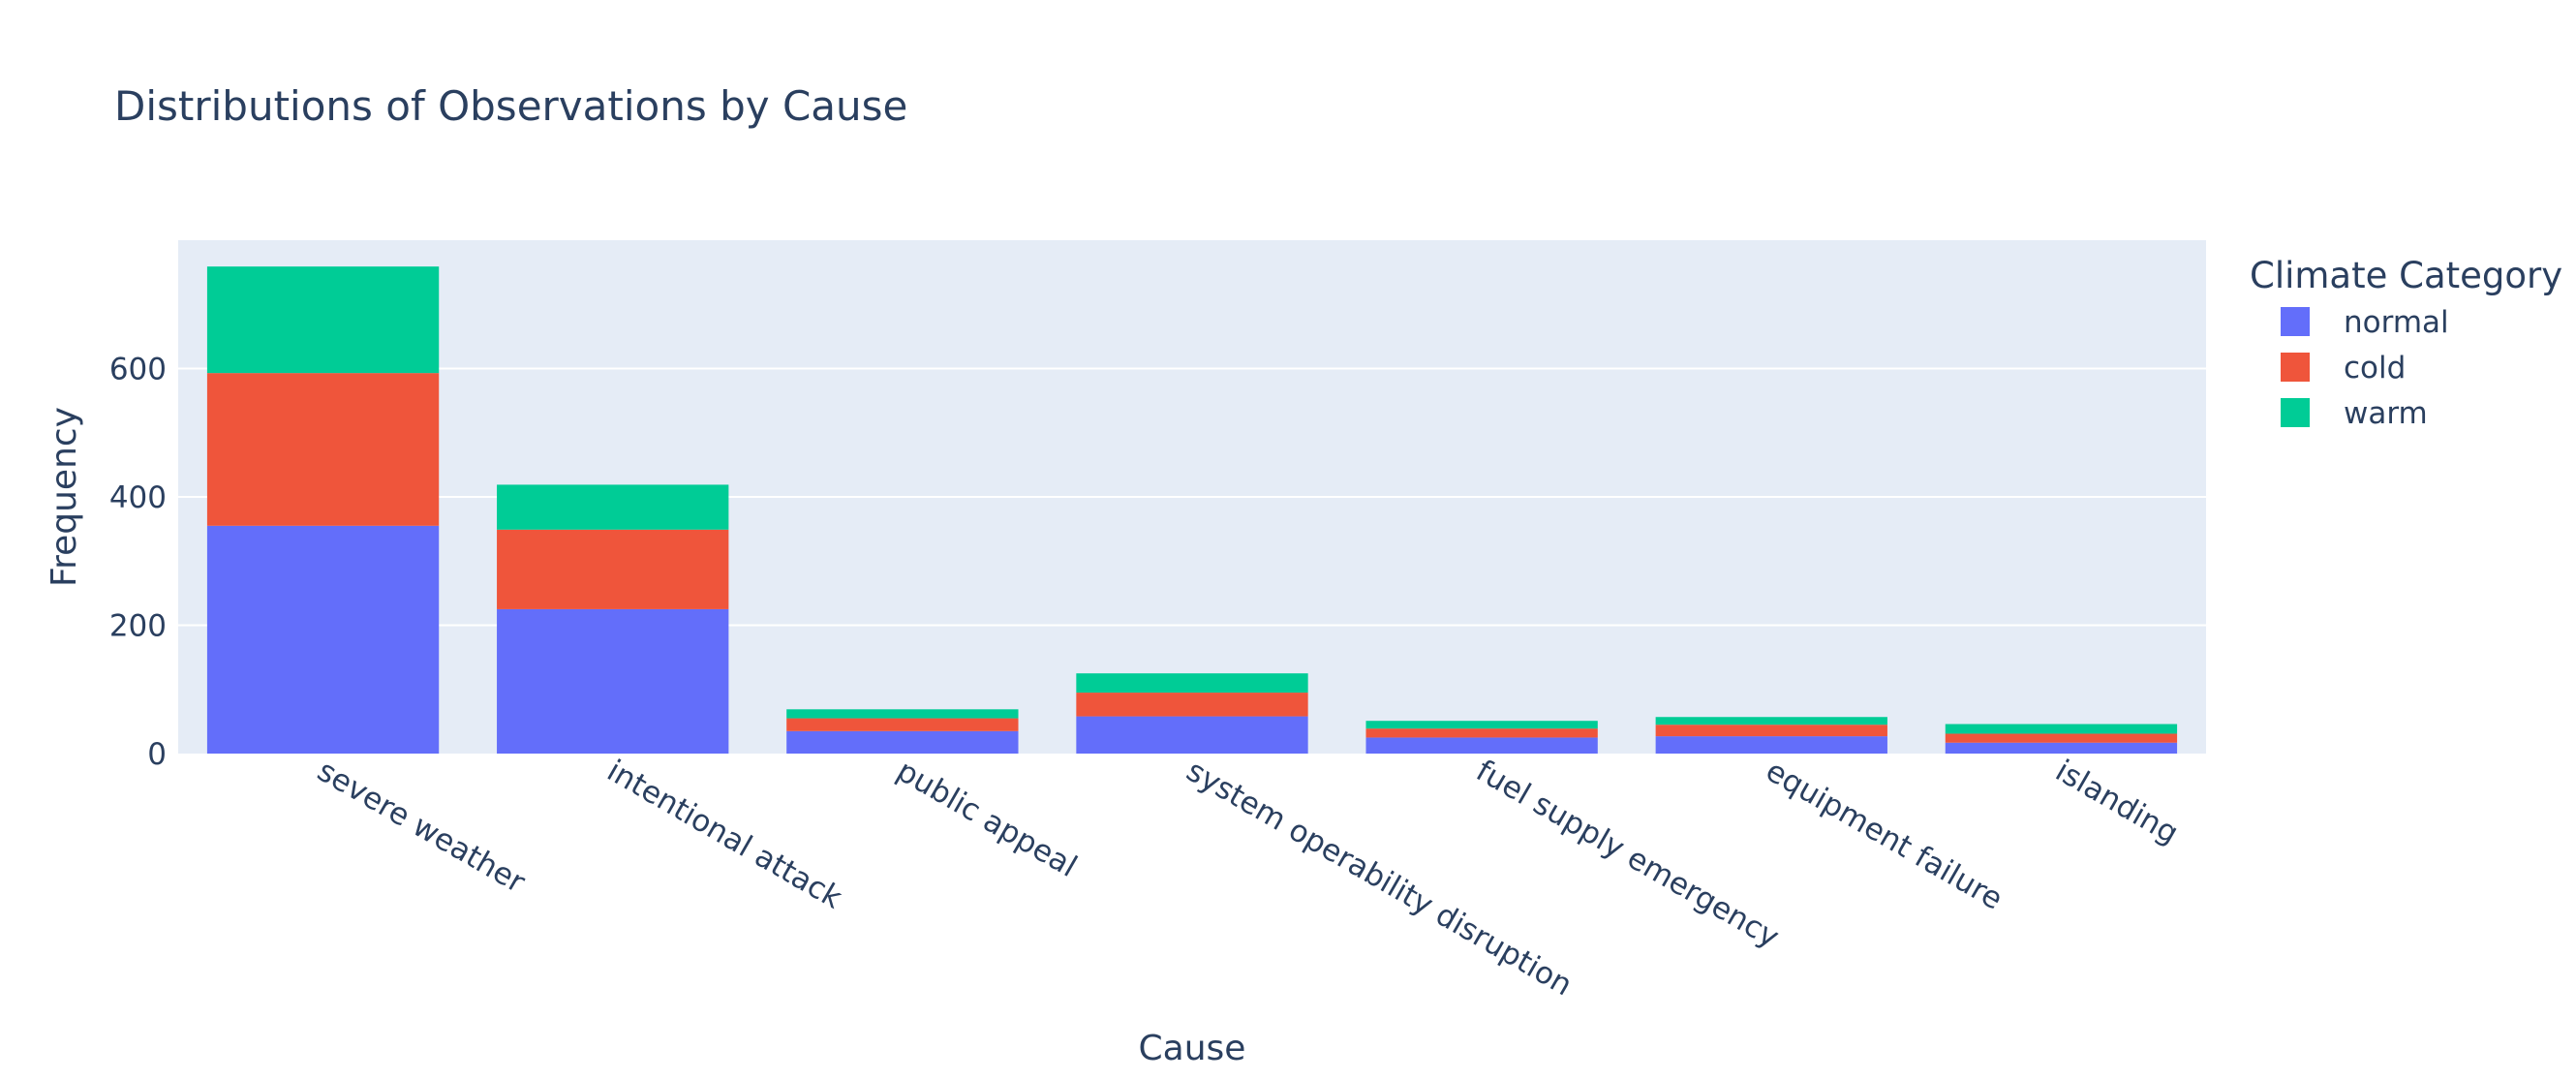 This screenshot has height=1080, width=2576. What do you see at coordinates (138, 498) in the screenshot?
I see `y-tick-label: 400` at bounding box center [138, 498].